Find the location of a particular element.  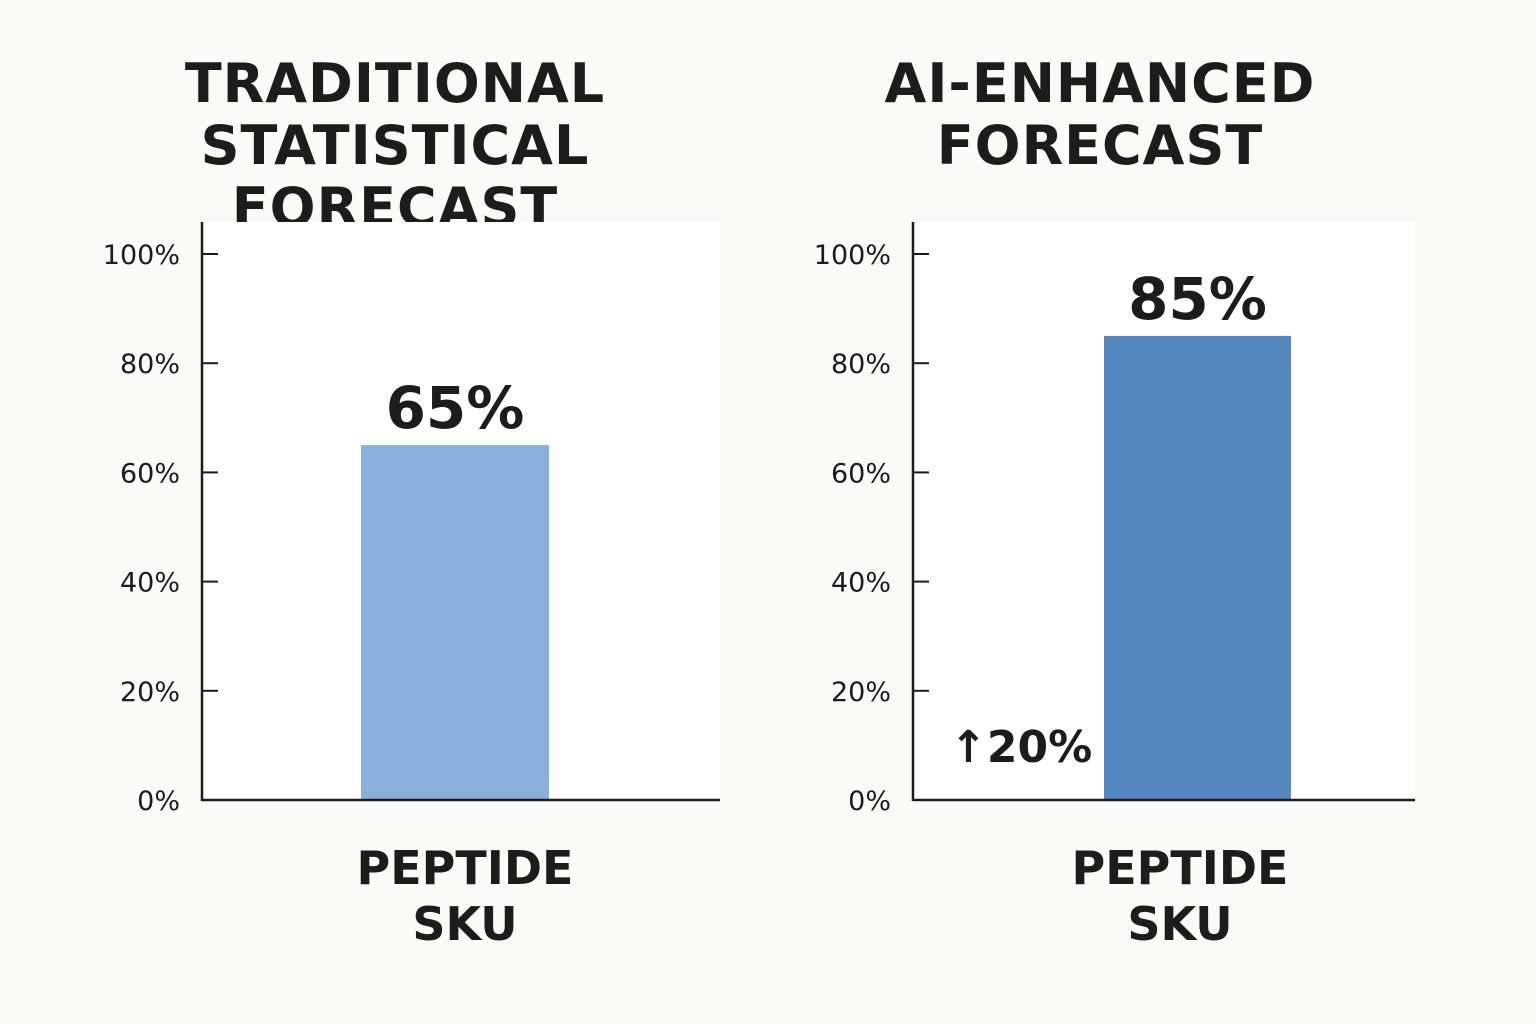

chart-title-line: FORECAST is located at coordinates (1100, 145).